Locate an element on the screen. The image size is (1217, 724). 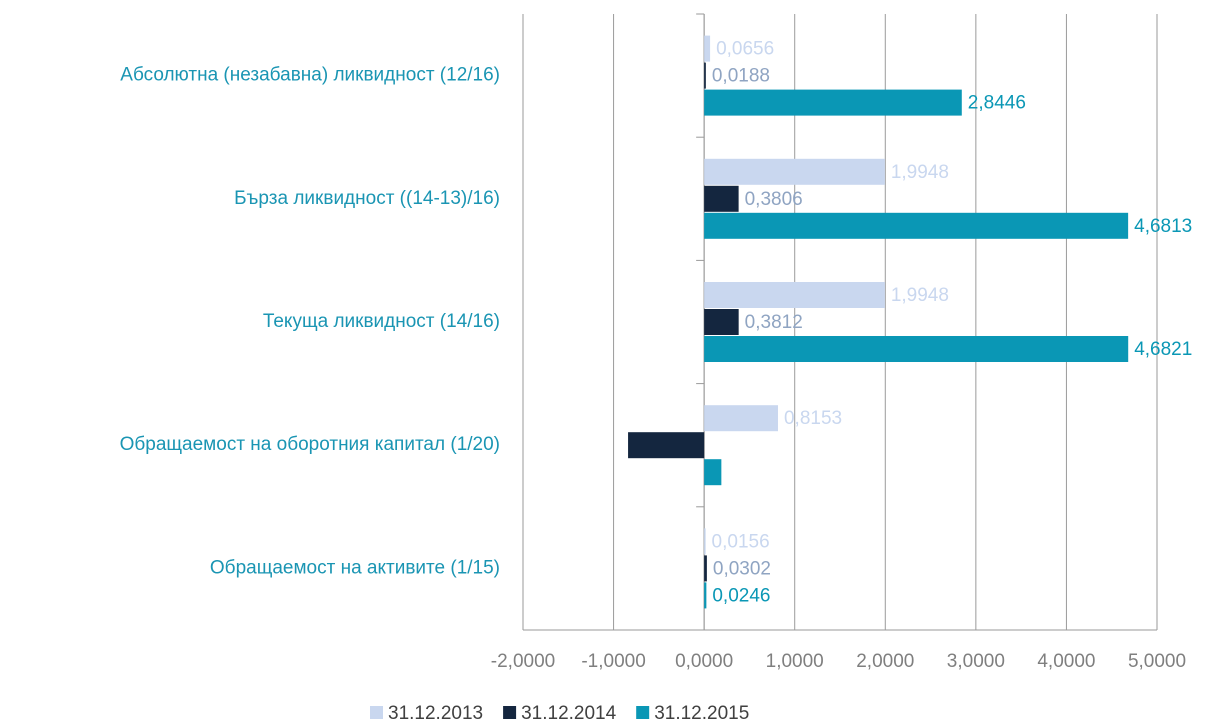
category-label: Обращаемост на активите (1/15) is located at coordinates (355, 567).